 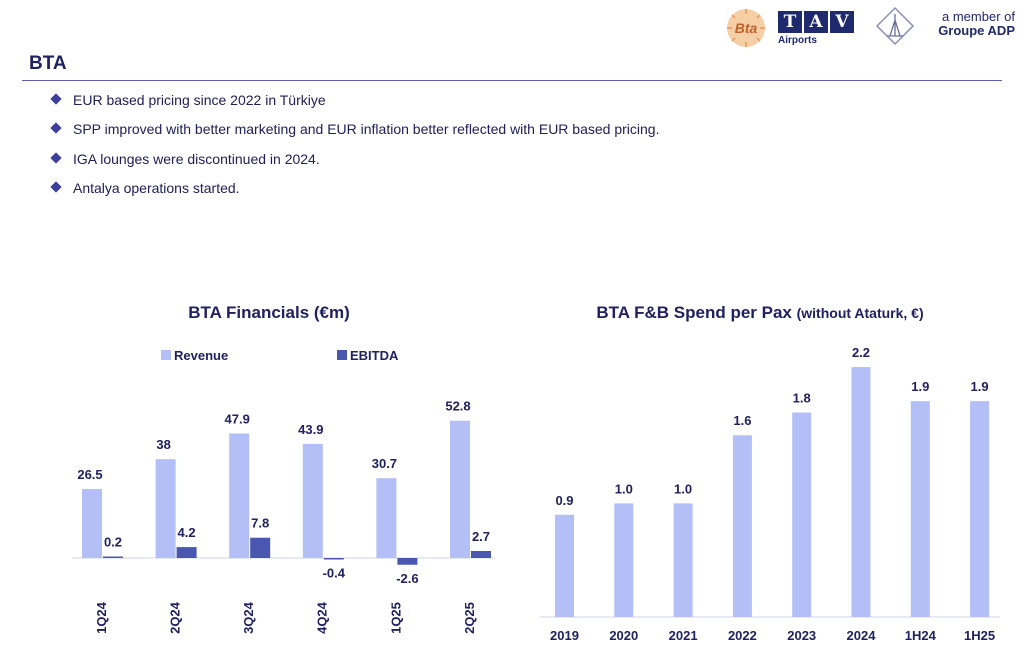 What do you see at coordinates (790, 22) in the screenshot?
I see `tav-letter: T` at bounding box center [790, 22].